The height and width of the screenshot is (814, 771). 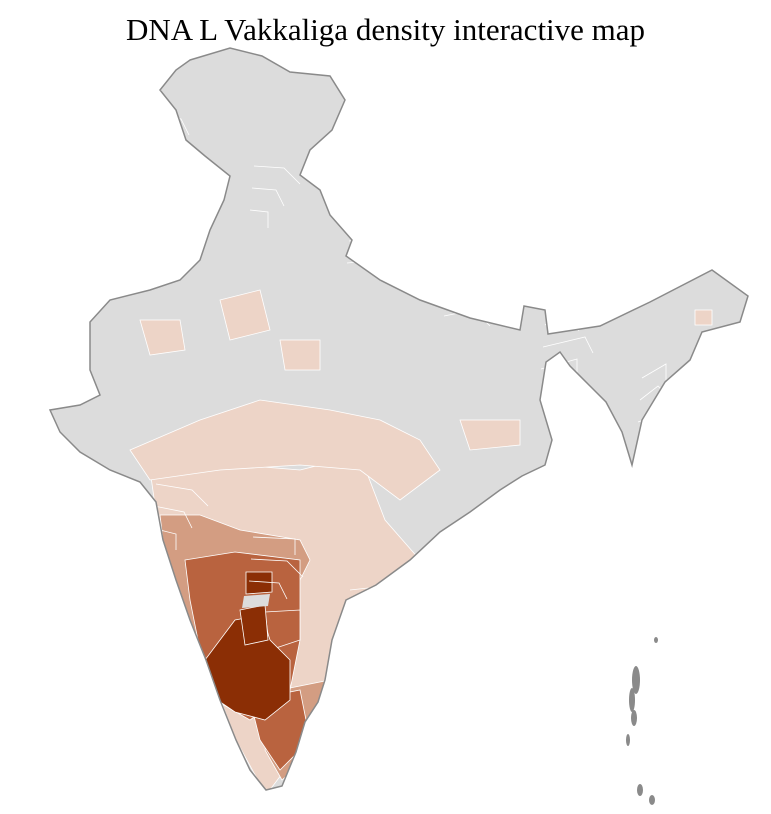 I want to click on no-data-district, so click(x=256, y=601).